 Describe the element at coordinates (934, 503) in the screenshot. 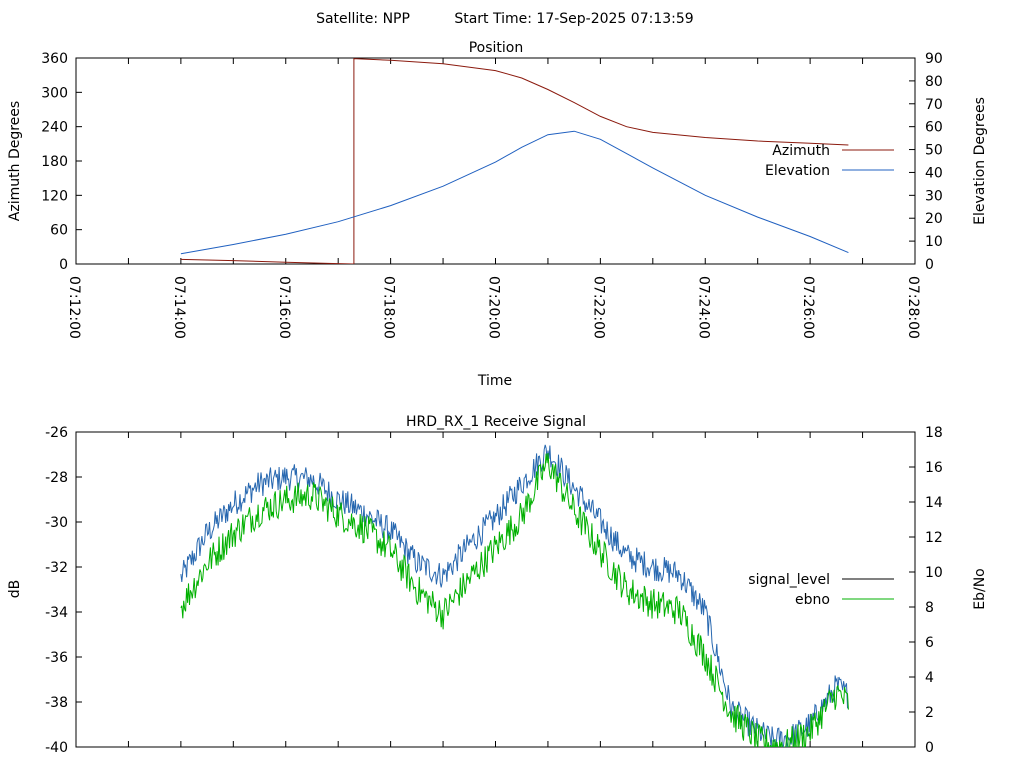

I see `y2-tick-label: 14` at that location.